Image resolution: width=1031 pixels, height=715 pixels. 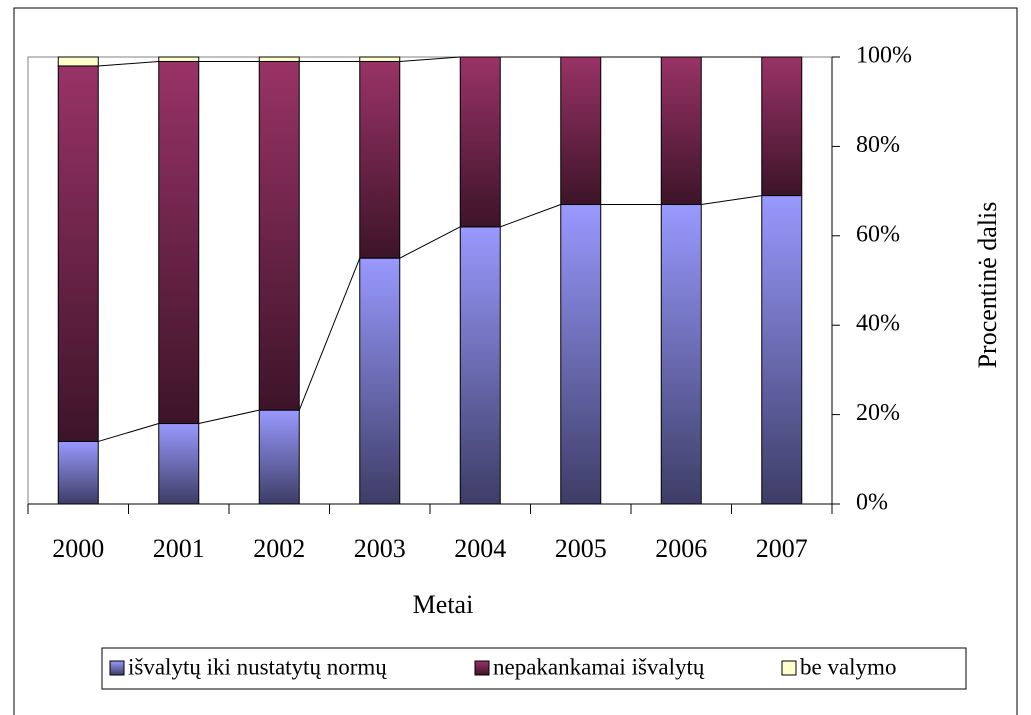 What do you see at coordinates (878, 413) in the screenshot?
I see `y-tick-label: 20%` at bounding box center [878, 413].